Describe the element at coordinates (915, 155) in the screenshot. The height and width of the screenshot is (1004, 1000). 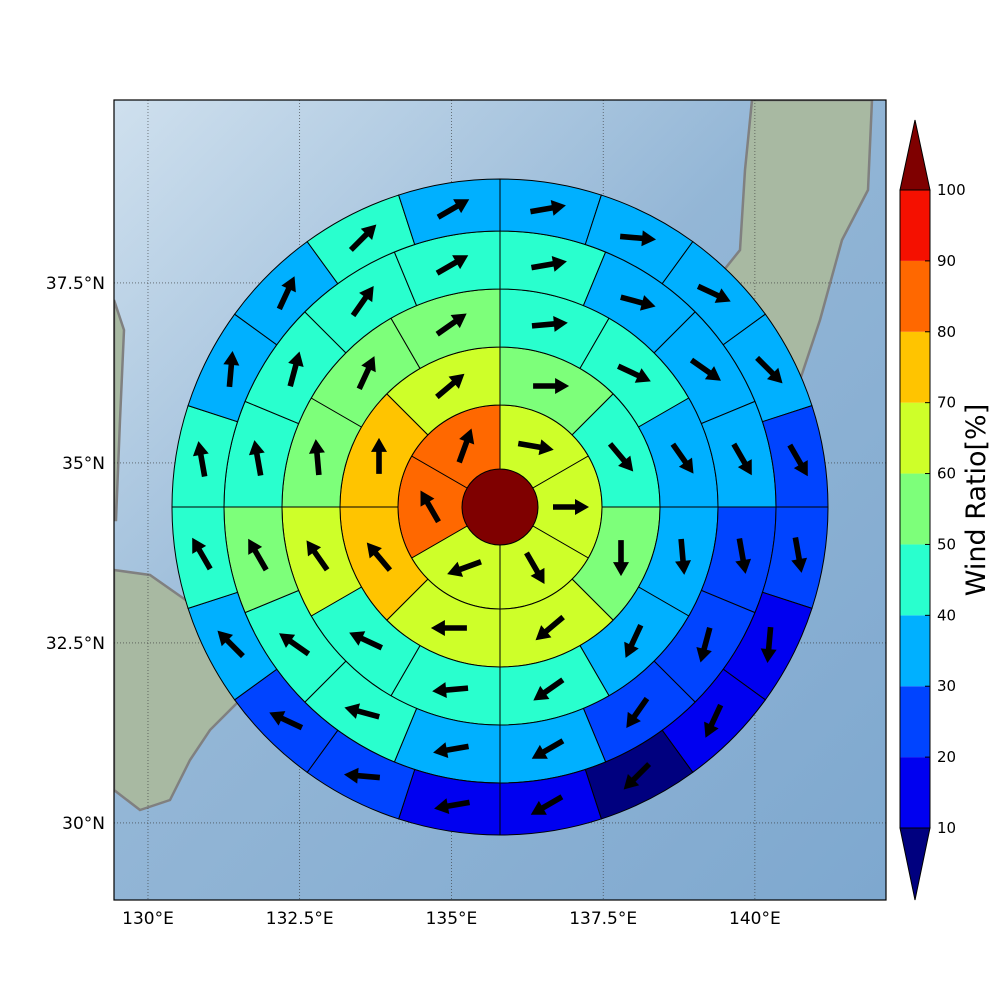
I see `colorbar-extend-high` at that location.